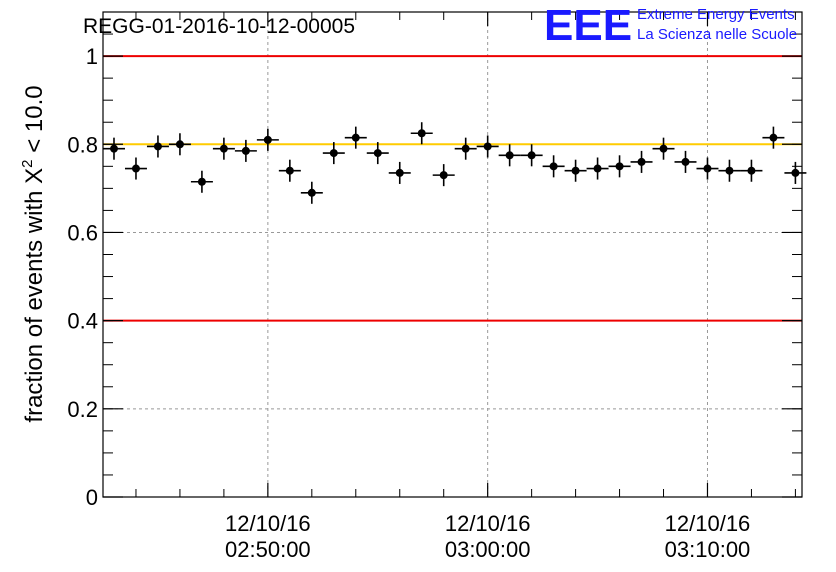 Image resolution: width=836 pixels, height=572 pixels. Describe the element at coordinates (488, 549) in the screenshot. I see `x-tick-label-time: 03:00:00` at that location.